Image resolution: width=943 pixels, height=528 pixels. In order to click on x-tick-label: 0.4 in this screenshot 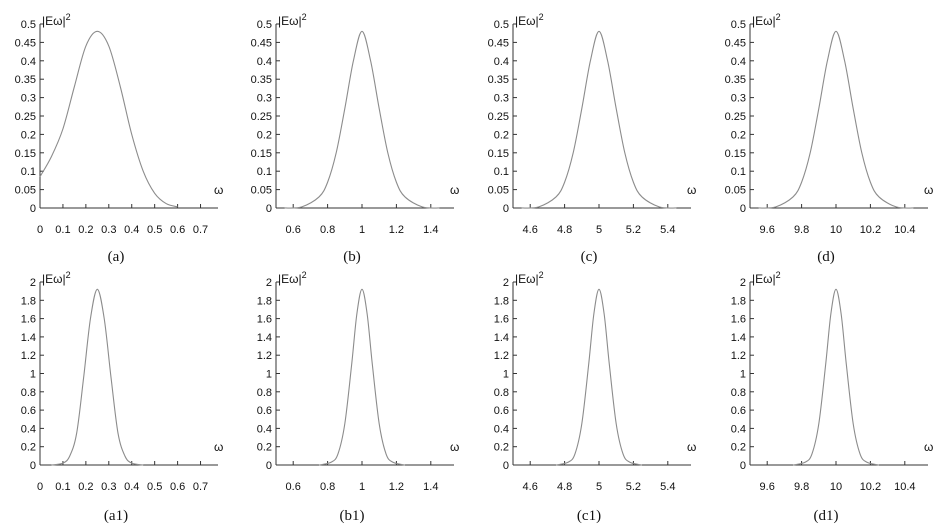, I will do `click(131, 487)`.